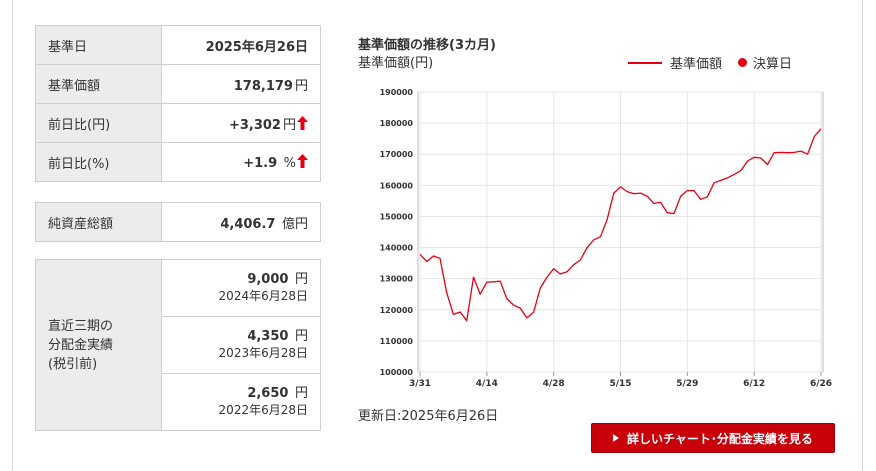 This screenshot has height=471, width=876. I want to click on chart-title: 基準価額の推移(3カ月), so click(427, 45).